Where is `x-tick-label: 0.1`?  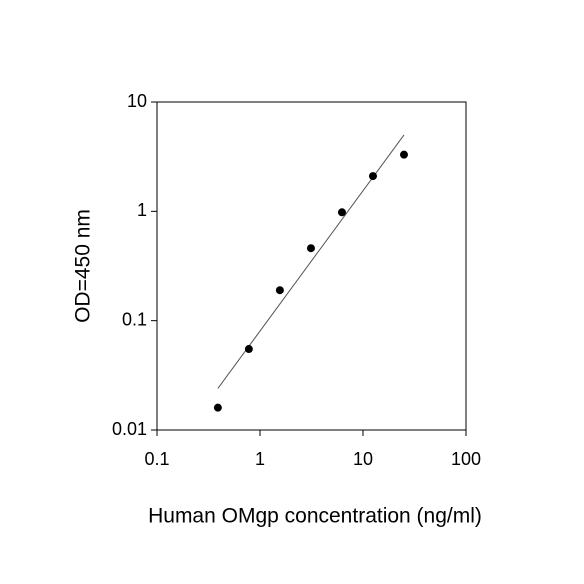 x-tick-label: 0.1 is located at coordinates (156, 459).